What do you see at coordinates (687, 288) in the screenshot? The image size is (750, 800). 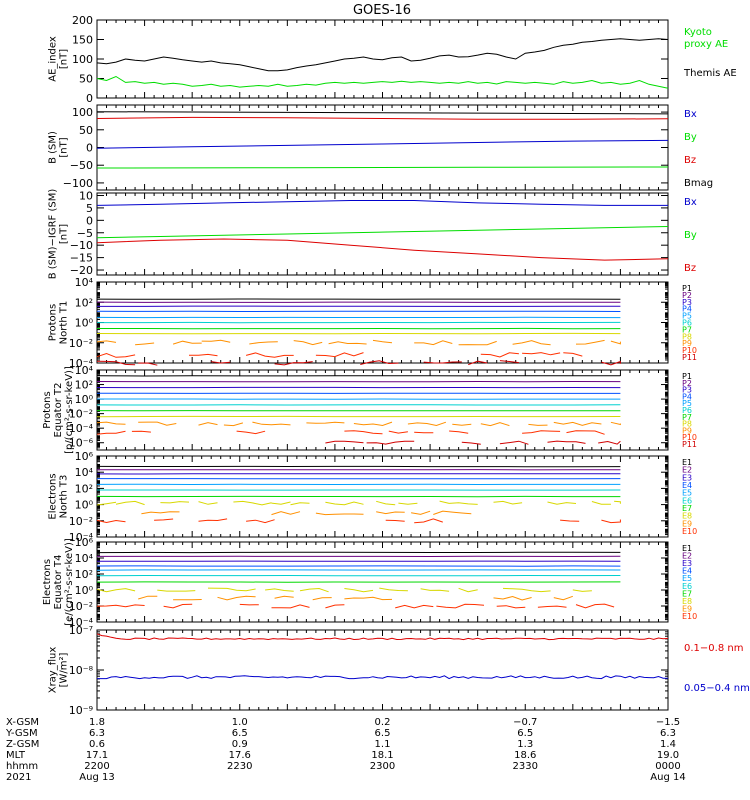 I see `legend-entry: P1` at bounding box center [687, 288].